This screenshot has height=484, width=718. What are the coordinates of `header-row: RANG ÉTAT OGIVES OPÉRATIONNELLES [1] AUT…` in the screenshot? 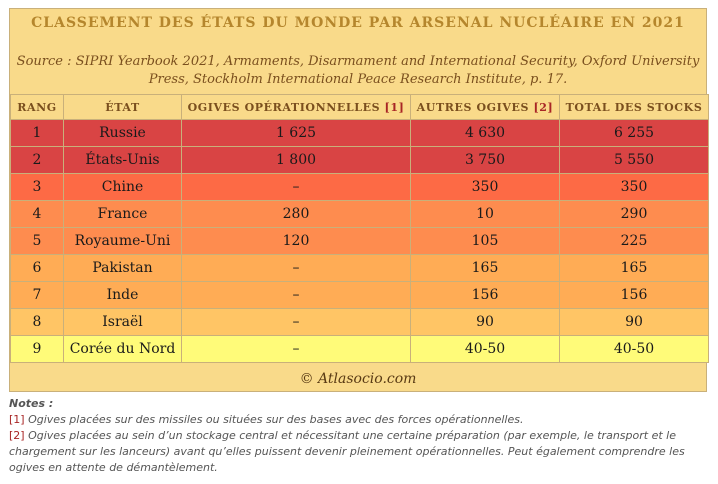 It's located at (359, 107).